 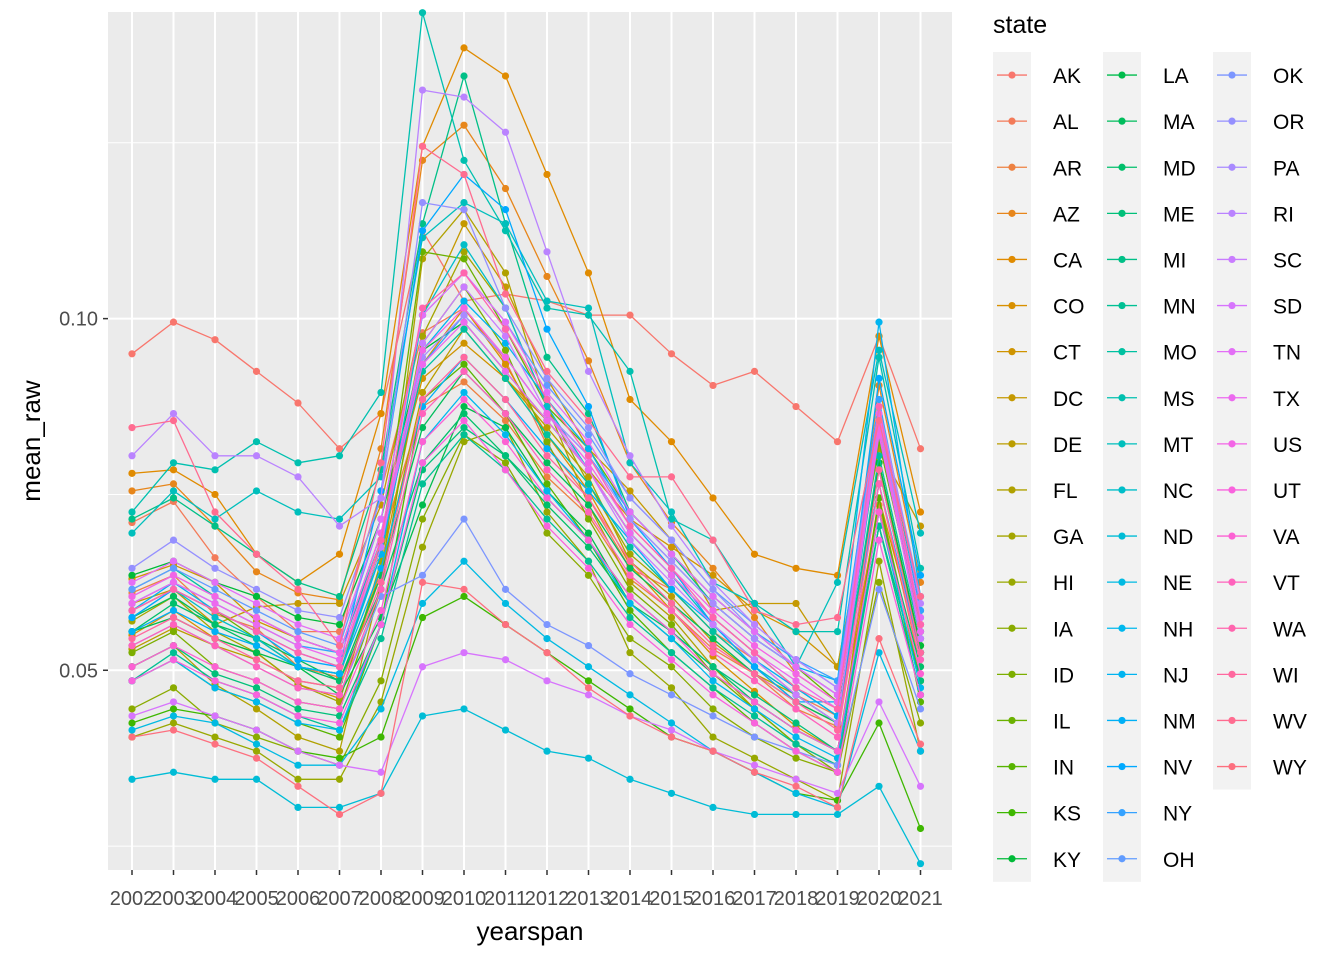 I want to click on legend-label: WI, so click(x=1286, y=675).